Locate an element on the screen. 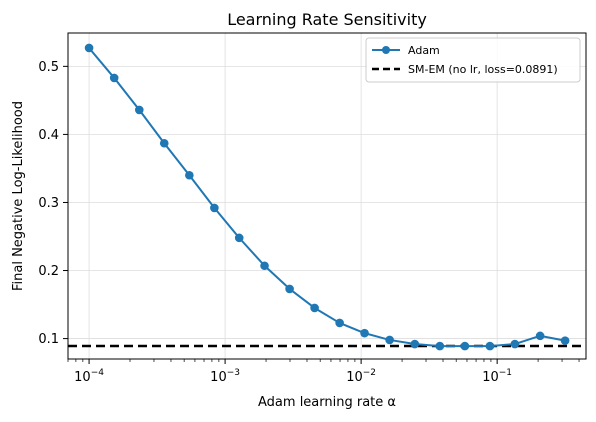 This screenshot has width=596, height=422. x-tick-label: 10⁻² is located at coordinates (361, 376).